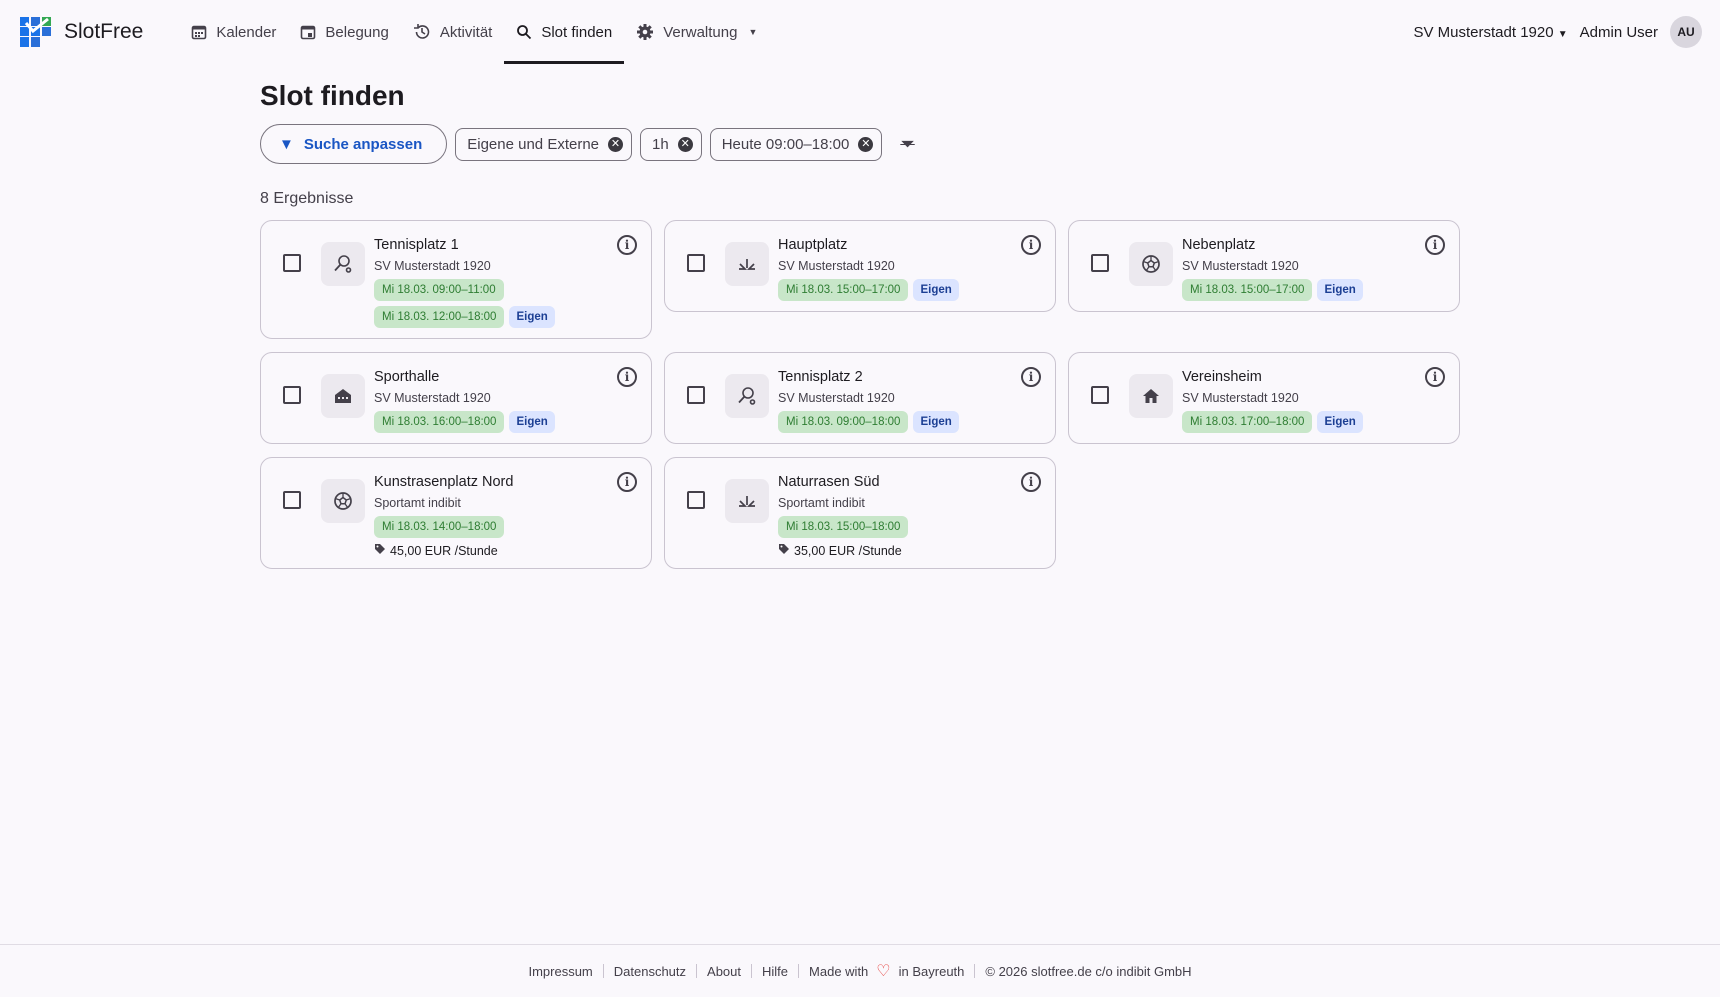 The image size is (1720, 997). What do you see at coordinates (784, 550) in the screenshot?
I see `tag-icon` at bounding box center [784, 550].